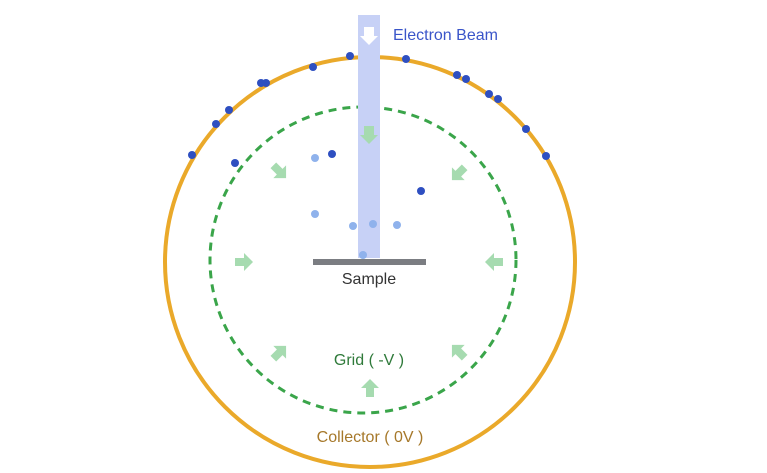 The height and width of the screenshot is (473, 767). What do you see at coordinates (369, 279) in the screenshot?
I see `sample-label: Sample` at bounding box center [369, 279].